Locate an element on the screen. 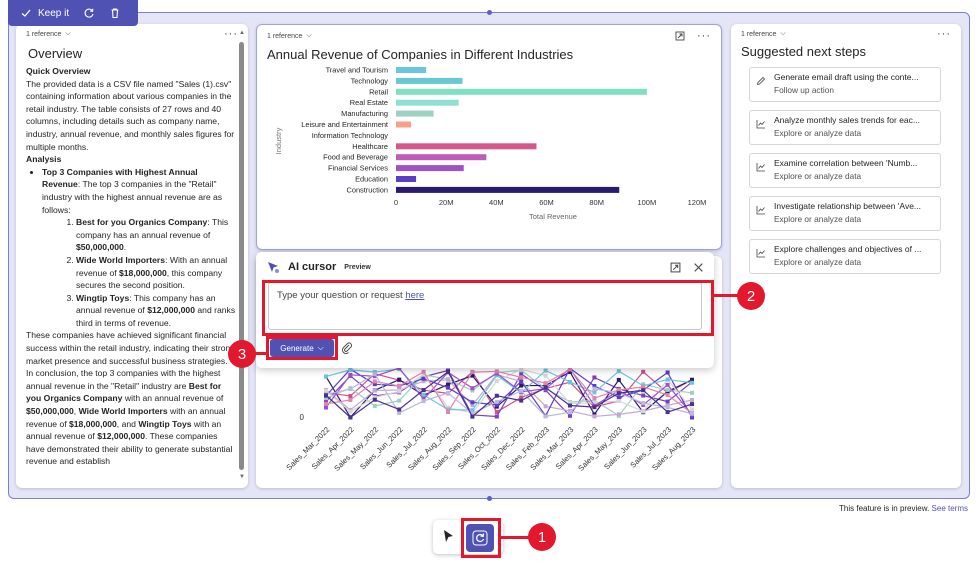 This screenshot has width=976, height=561. ai-cursor-button is located at coordinates (480, 538).